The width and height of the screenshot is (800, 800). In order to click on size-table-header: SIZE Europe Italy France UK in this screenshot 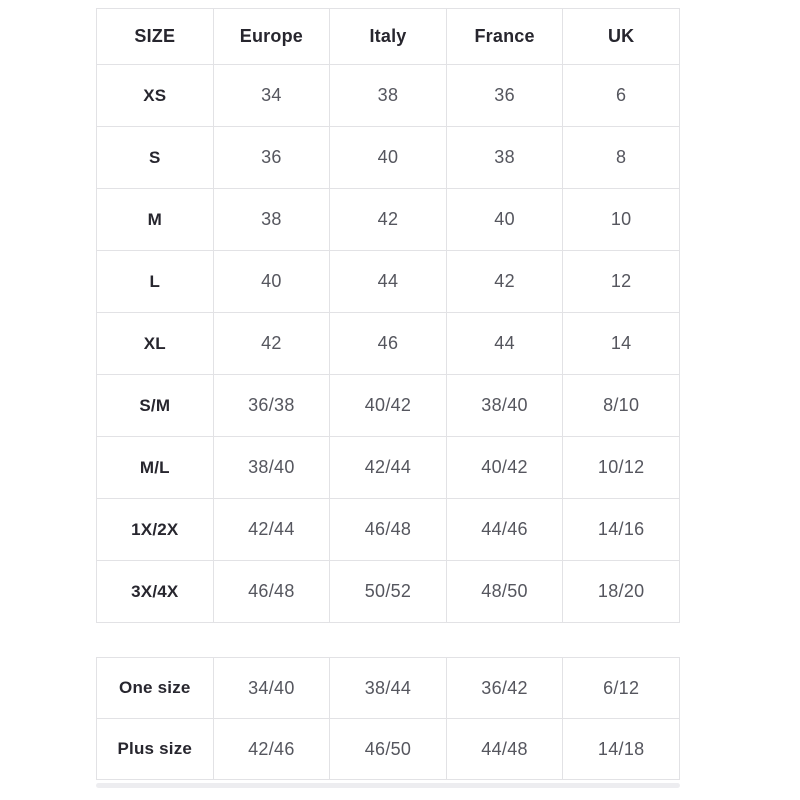, I will do `click(388, 36)`.